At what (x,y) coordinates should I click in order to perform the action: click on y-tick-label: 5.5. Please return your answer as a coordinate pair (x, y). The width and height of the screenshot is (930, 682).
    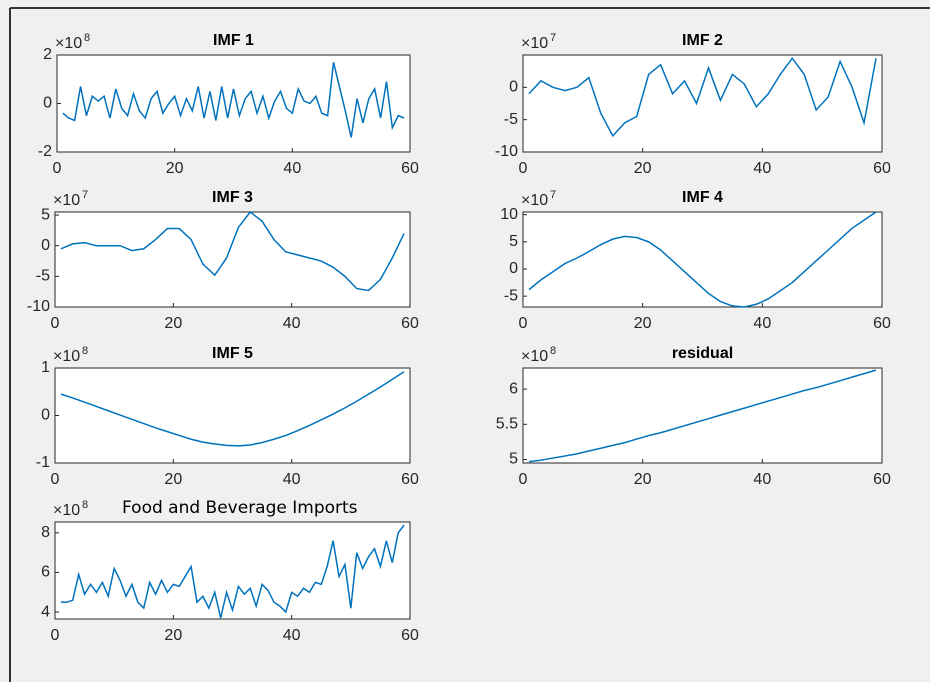
    Looking at the image, I should click on (507, 424).